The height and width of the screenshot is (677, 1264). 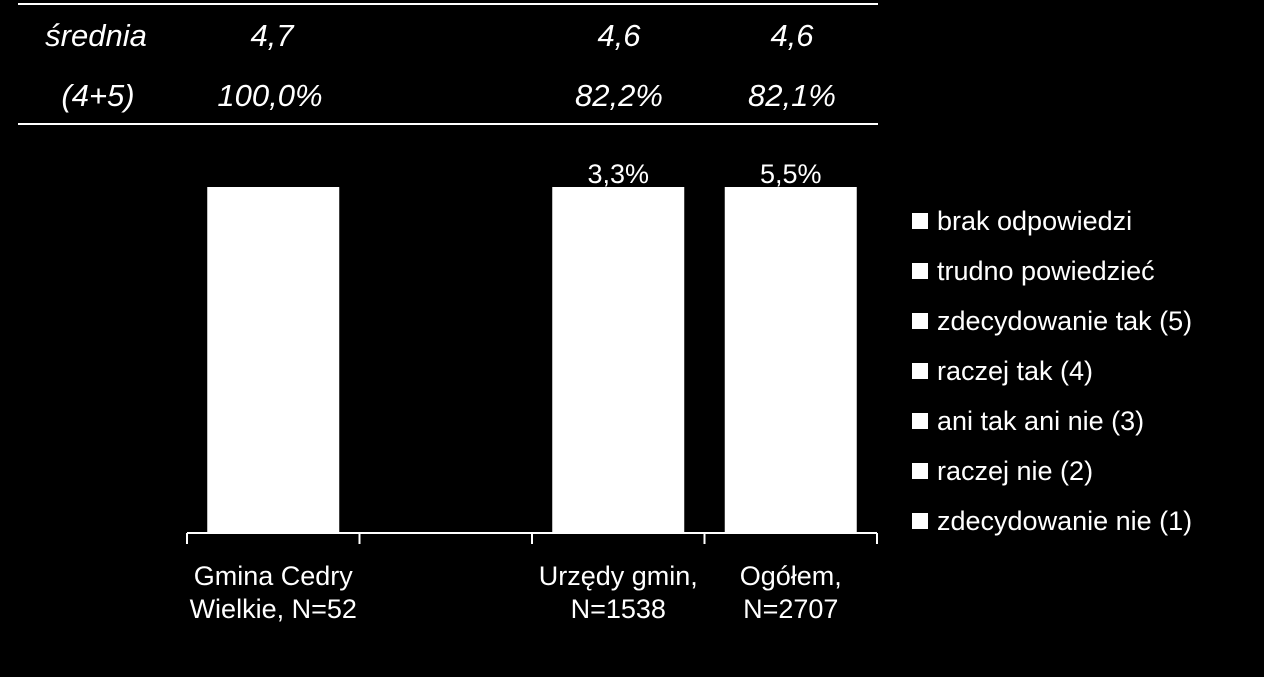 What do you see at coordinates (1035, 220) in the screenshot?
I see `legend-label: brak odpowiedzi` at bounding box center [1035, 220].